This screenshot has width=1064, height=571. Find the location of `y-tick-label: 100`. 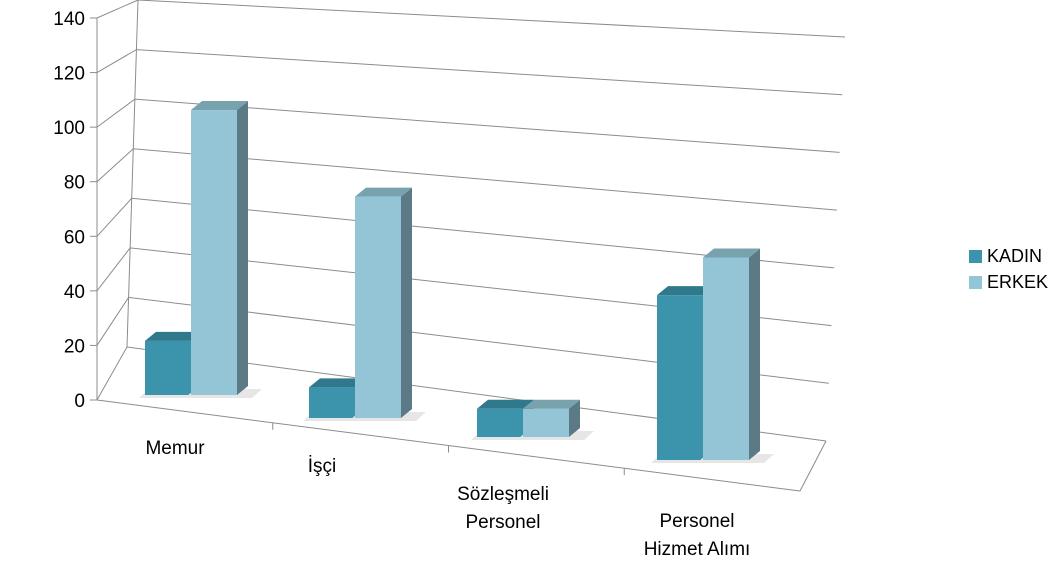

y-tick-label: 100 is located at coordinates (69, 128).